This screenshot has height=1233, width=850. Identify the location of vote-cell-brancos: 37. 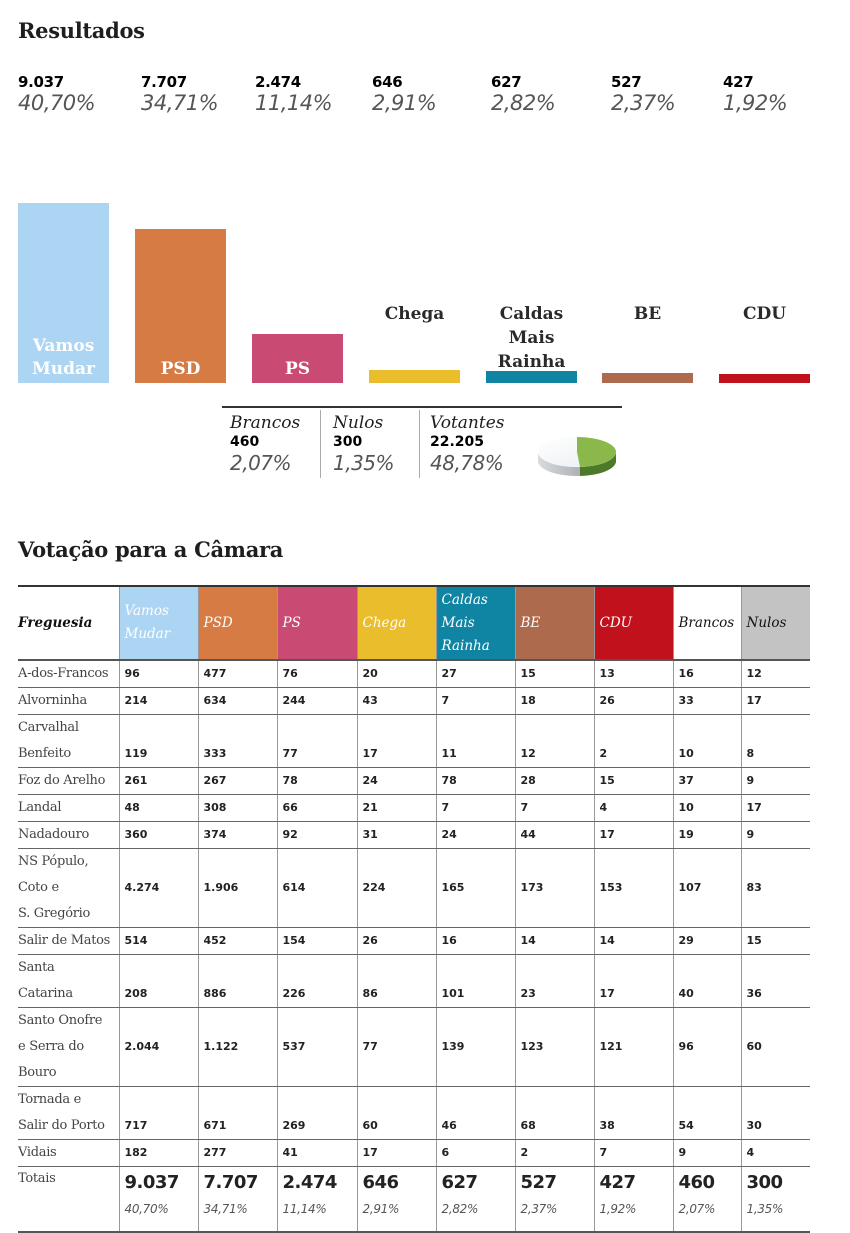
(706, 781).